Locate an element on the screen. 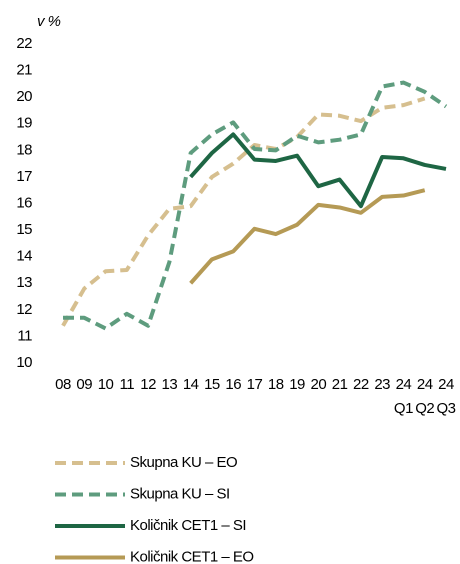  legend-label: Skupna KU – SI is located at coordinates (180, 493).